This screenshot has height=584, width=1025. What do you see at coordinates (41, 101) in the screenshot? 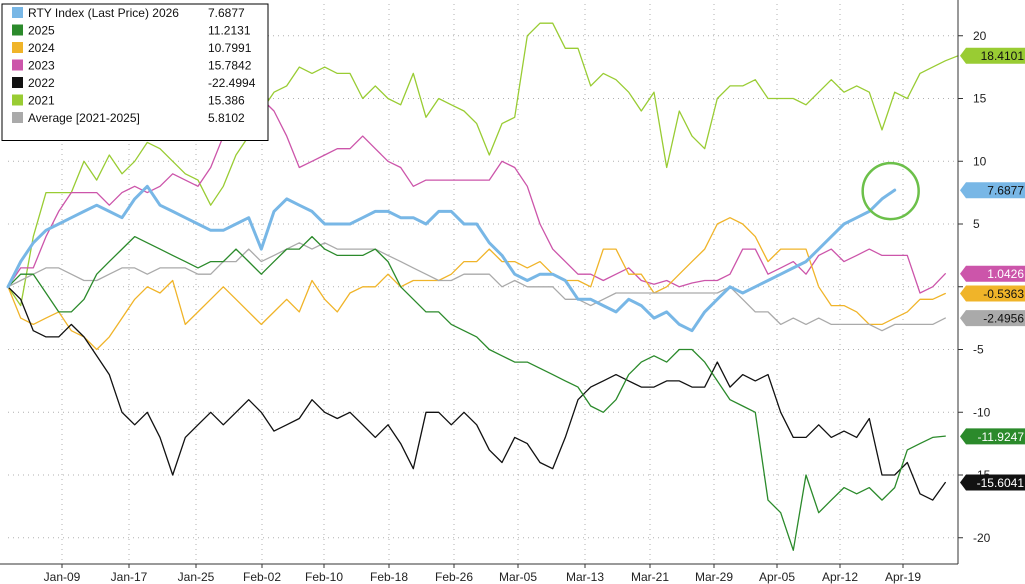
I see `legend-label: 2021` at bounding box center [41, 101].